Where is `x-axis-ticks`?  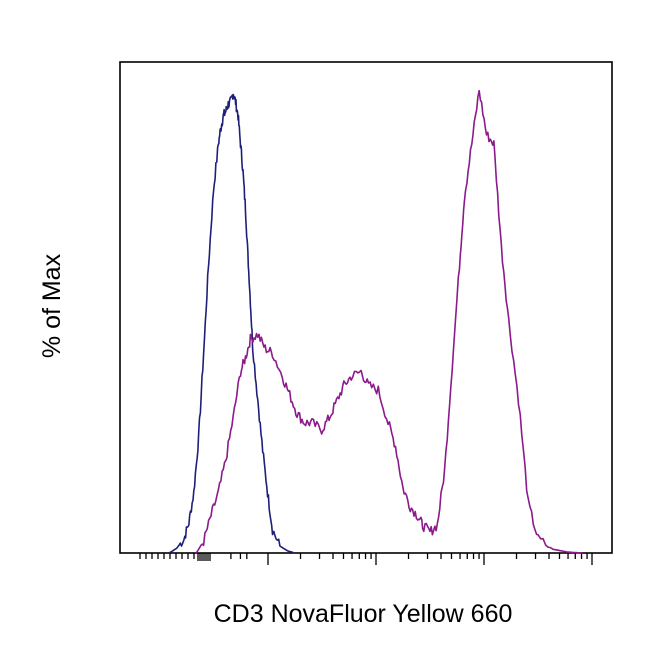
x-axis-ticks is located at coordinates (366, 559).